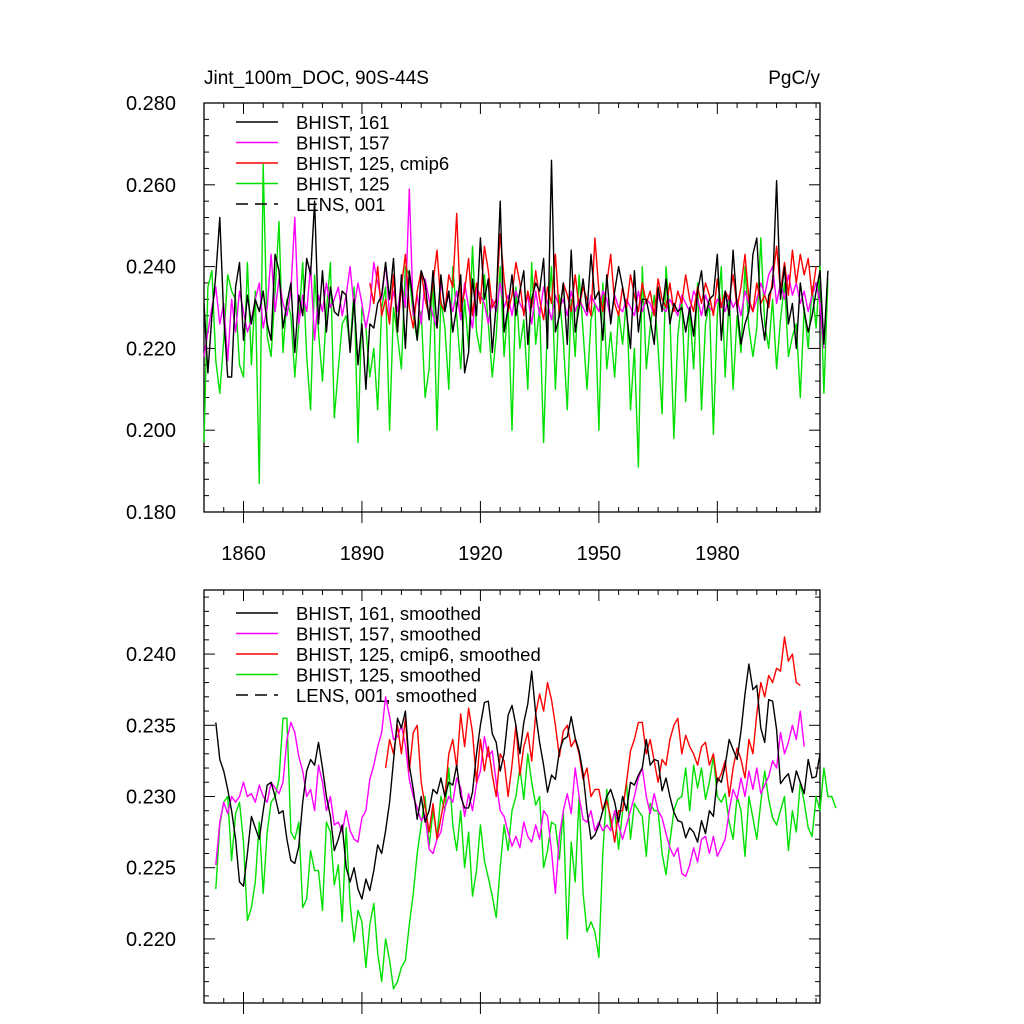 The width and height of the screenshot is (1024, 1024). Describe the element at coordinates (151, 349) in the screenshot. I see `top-y-tick-label: 0.220` at that location.